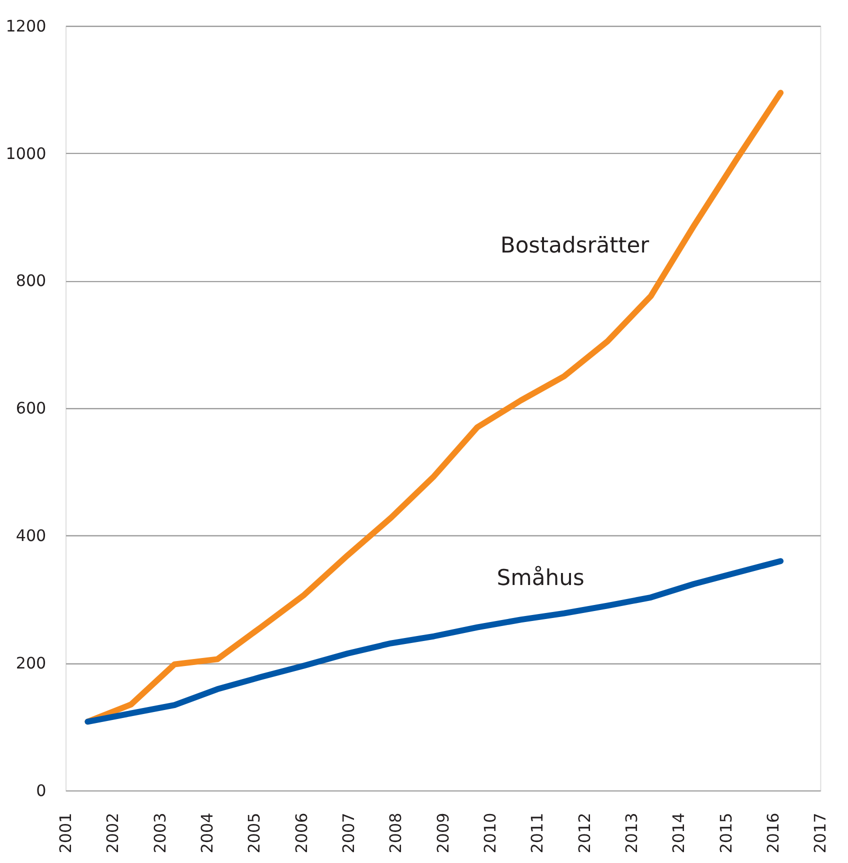 Image resolution: width=848 pixels, height=863 pixels. I want to click on x-tick-label: 2012, so click(584, 833).